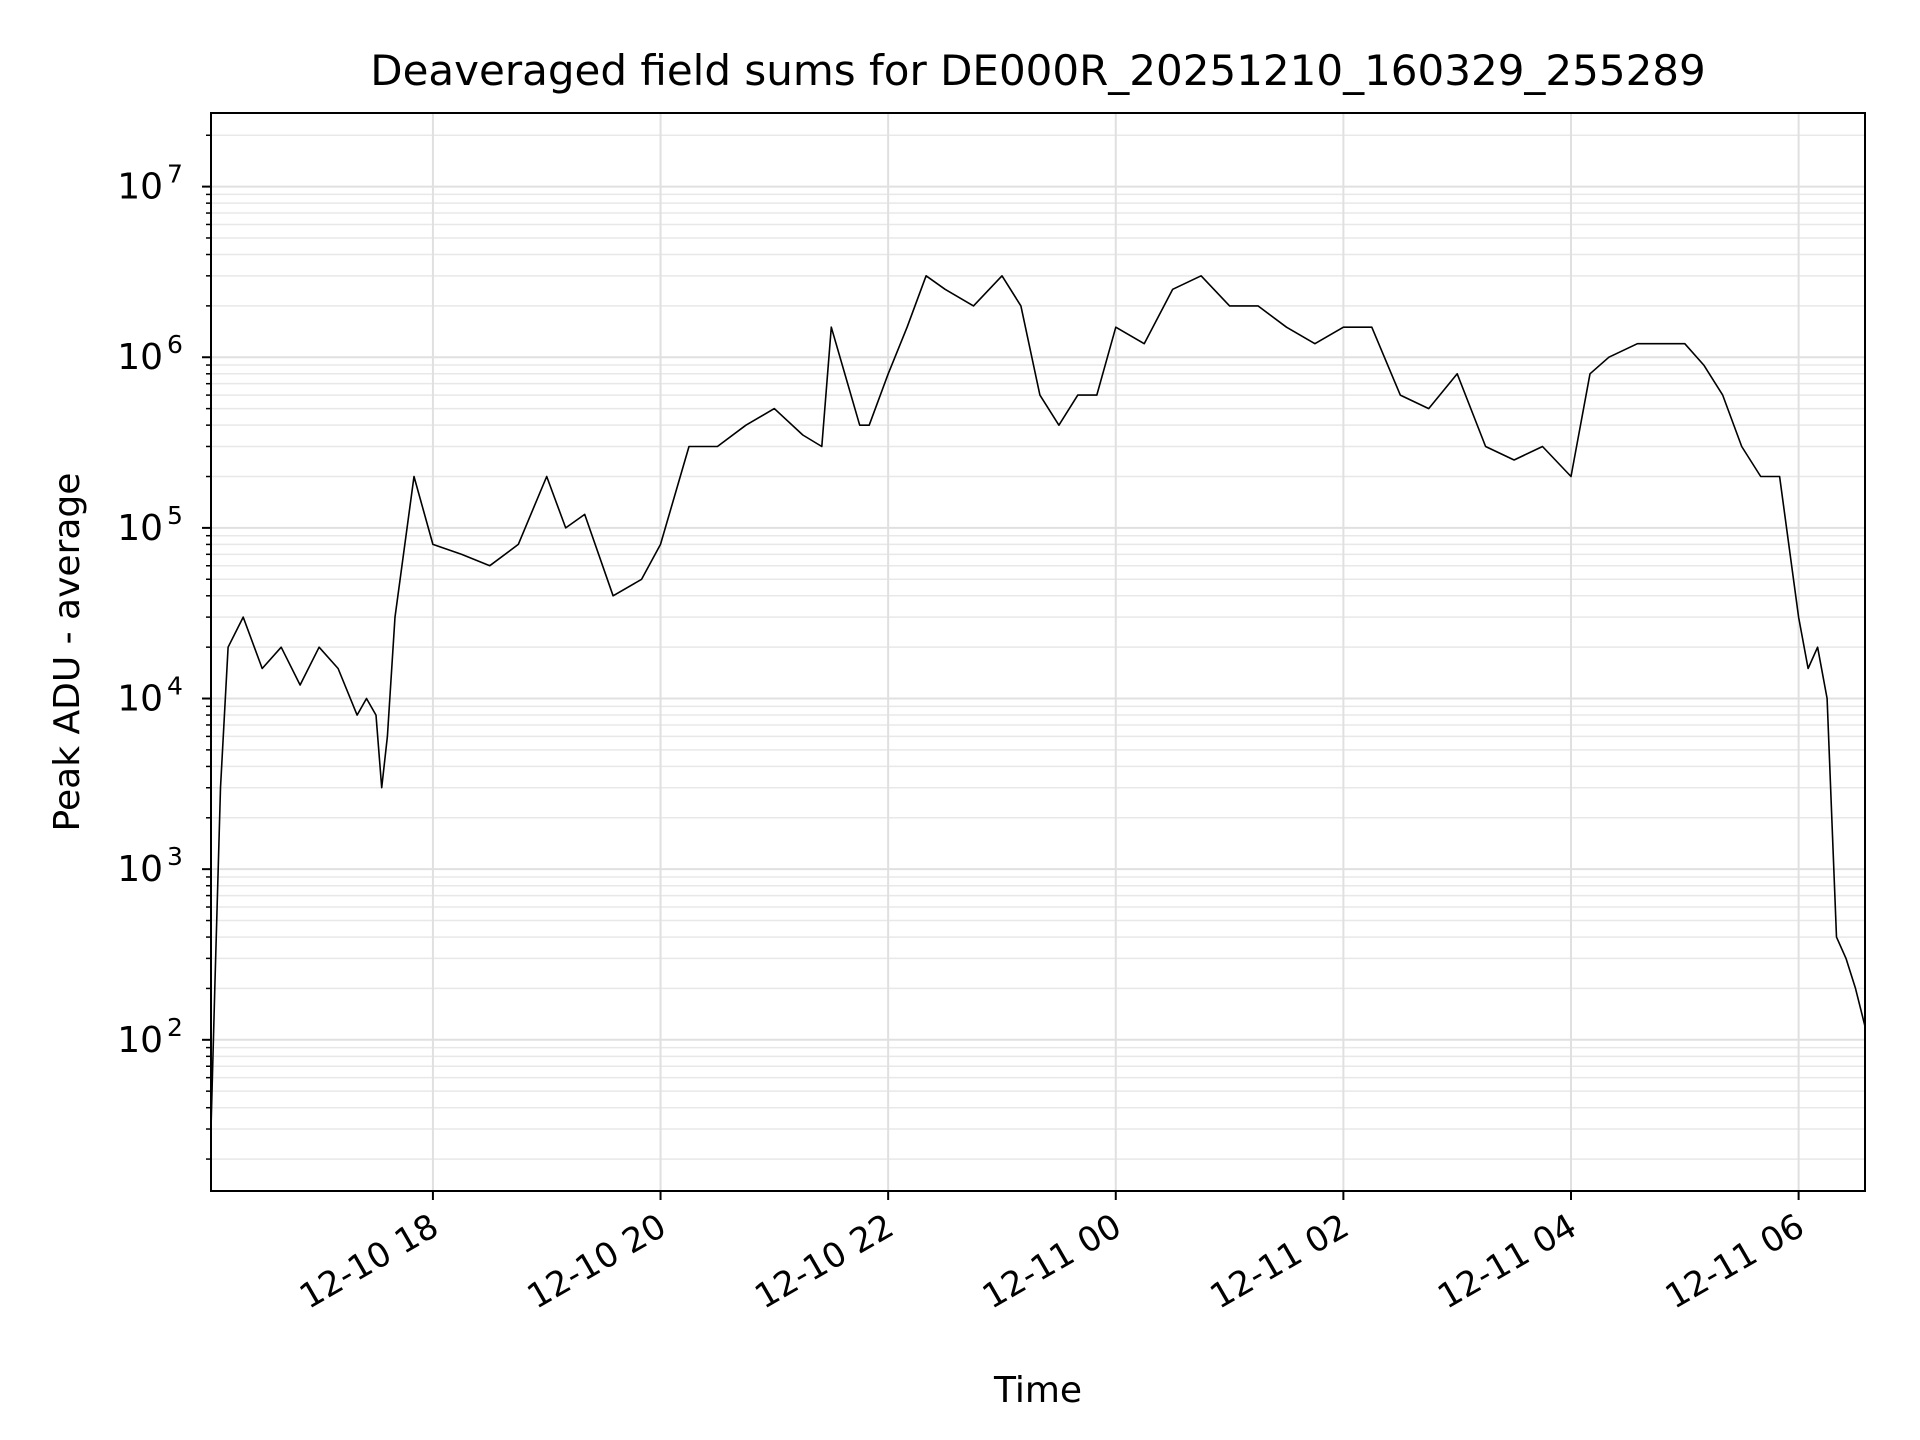 The height and width of the screenshot is (1440, 1920). Describe the element at coordinates (175, 344) in the screenshot. I see `y-tick-label-exponent: 6` at that location.